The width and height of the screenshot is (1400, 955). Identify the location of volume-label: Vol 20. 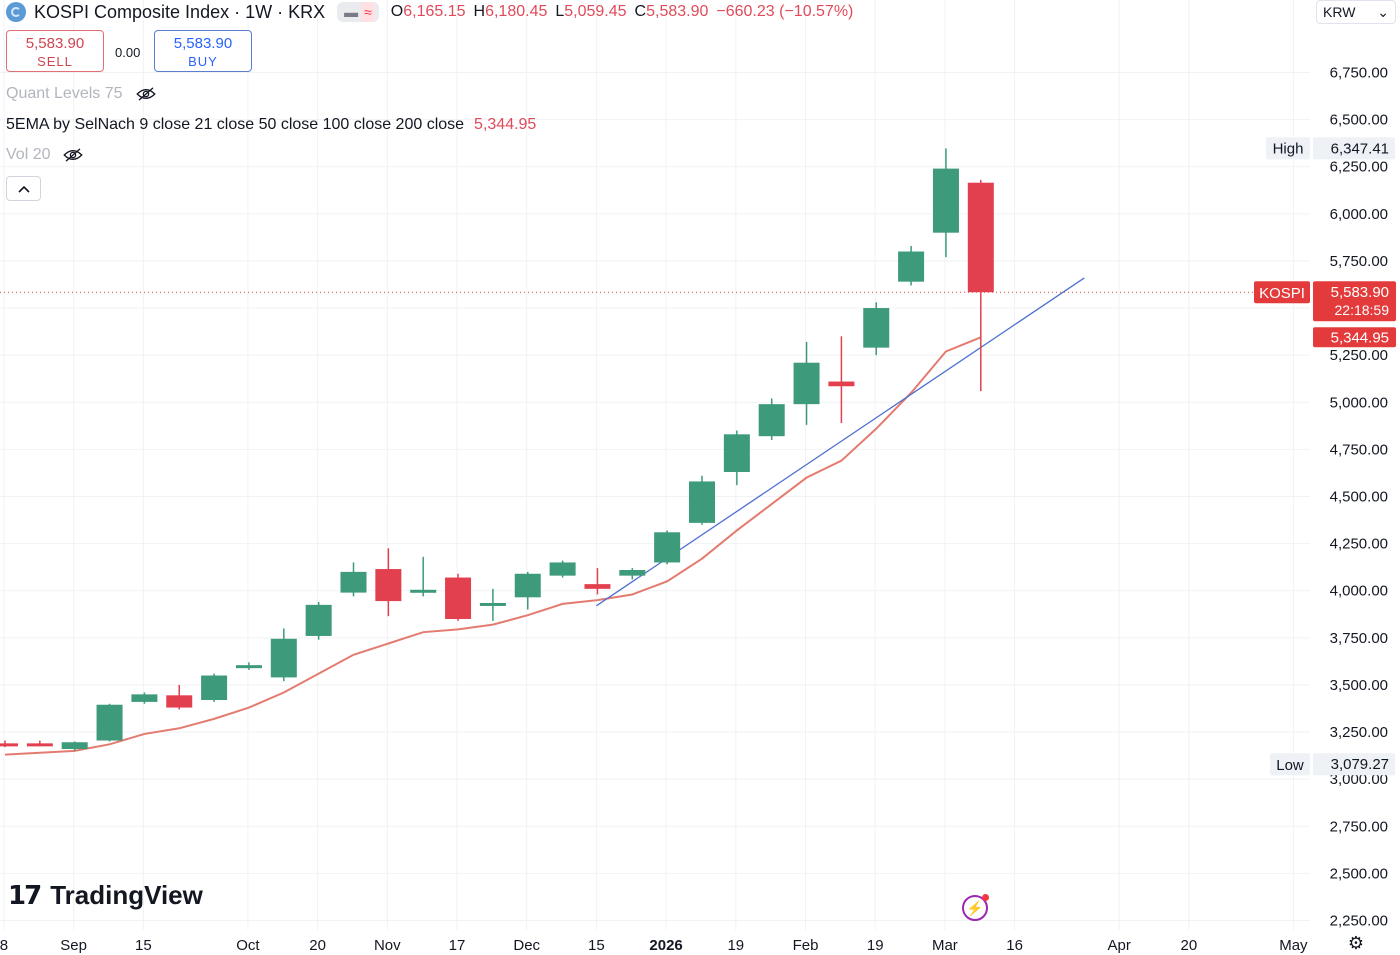
(28, 154).